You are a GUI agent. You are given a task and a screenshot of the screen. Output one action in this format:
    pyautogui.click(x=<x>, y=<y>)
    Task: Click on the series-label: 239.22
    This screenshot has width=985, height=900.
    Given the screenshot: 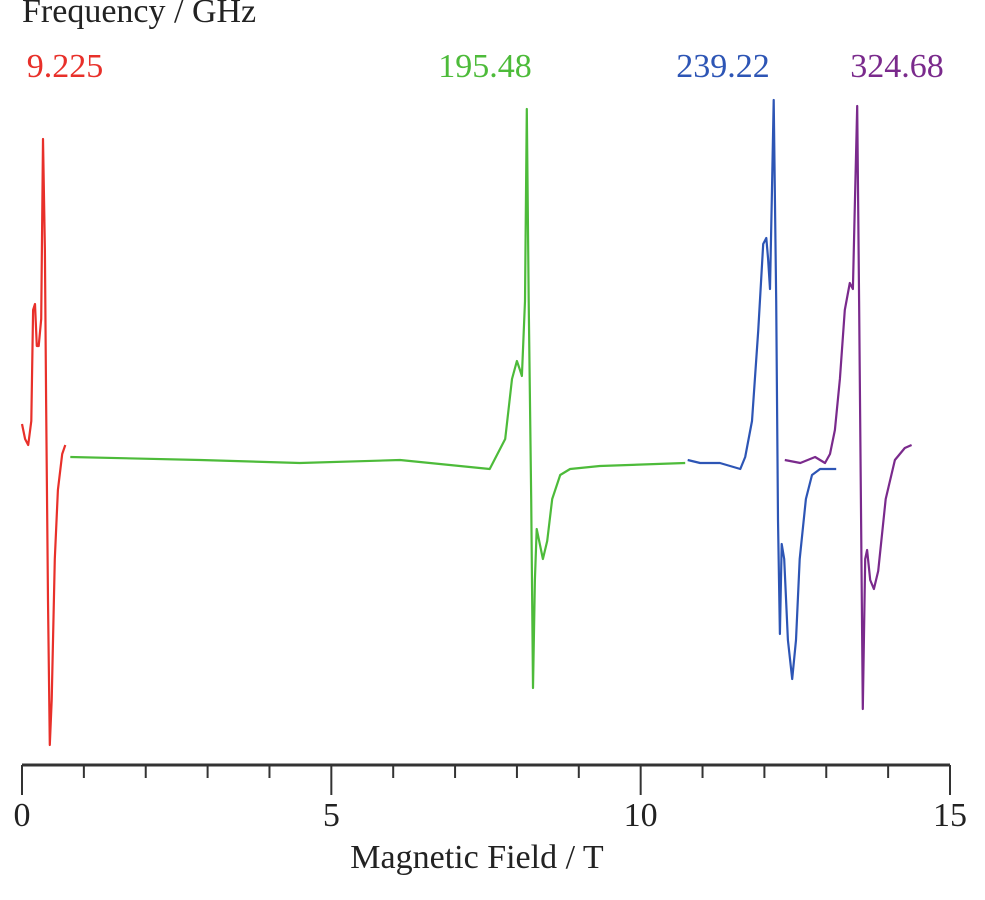 What is the action you would take?
    pyautogui.click(x=723, y=66)
    